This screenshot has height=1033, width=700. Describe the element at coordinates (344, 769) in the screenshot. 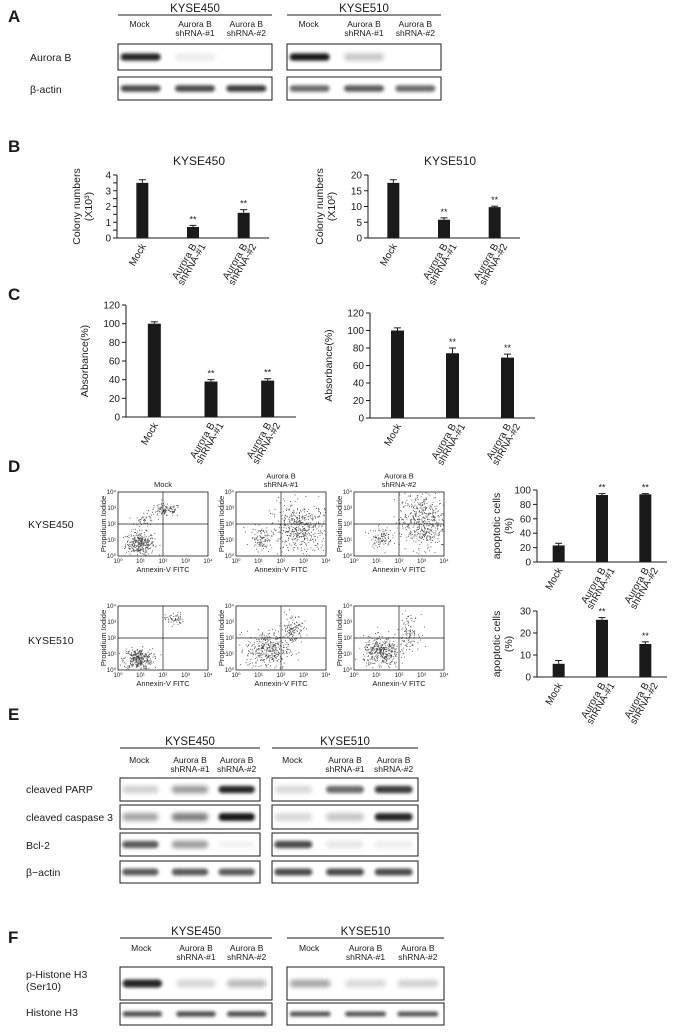

I see `lane-label: shRNA-#1` at that location.